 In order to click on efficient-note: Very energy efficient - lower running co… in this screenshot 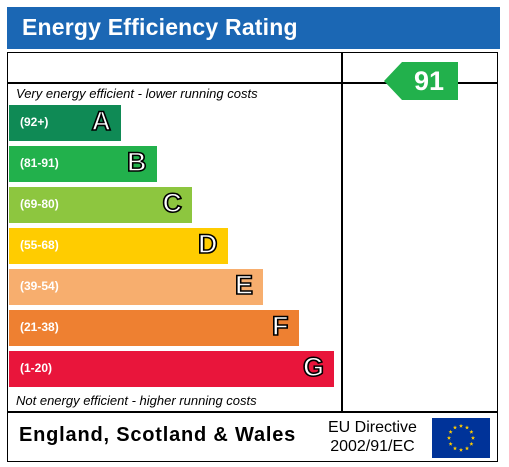, I will do `click(137, 93)`.